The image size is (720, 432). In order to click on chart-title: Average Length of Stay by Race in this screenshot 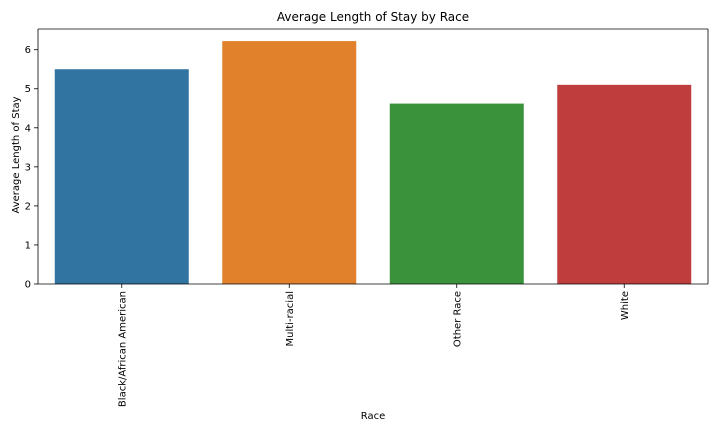, I will do `click(373, 17)`.